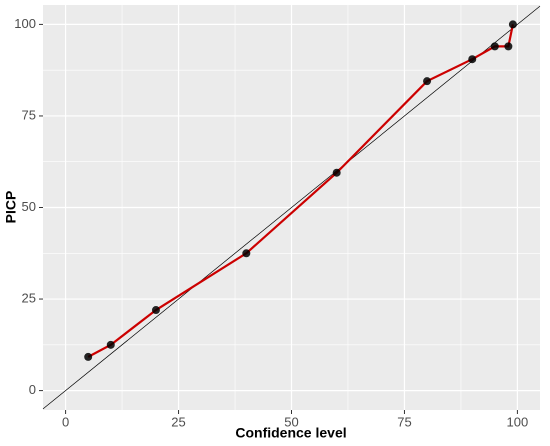  Describe the element at coordinates (291, 421) in the screenshot. I see `x-tick-label: 50` at that location.